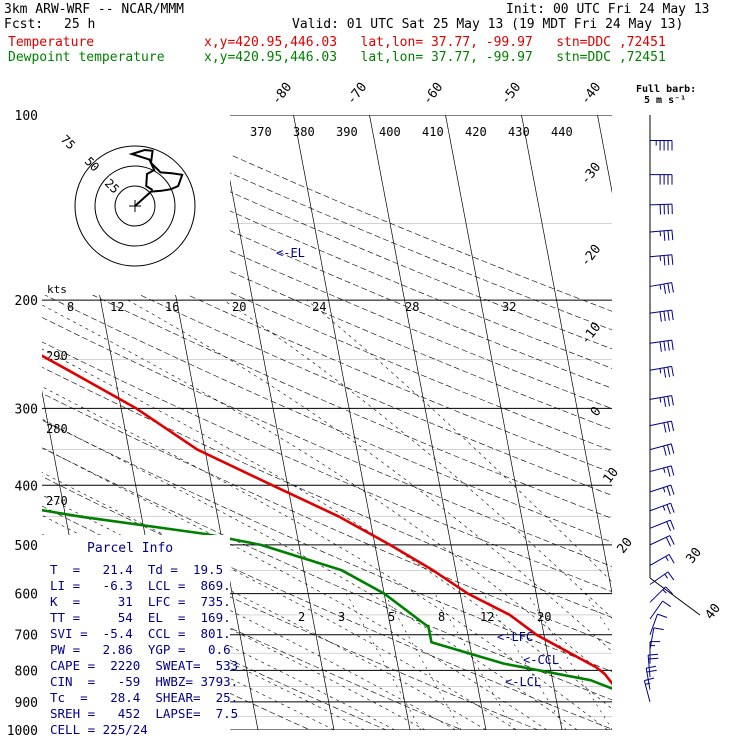 This screenshot has height=740, width=740. I want to click on pressure-tick-label: 200, so click(26, 301).